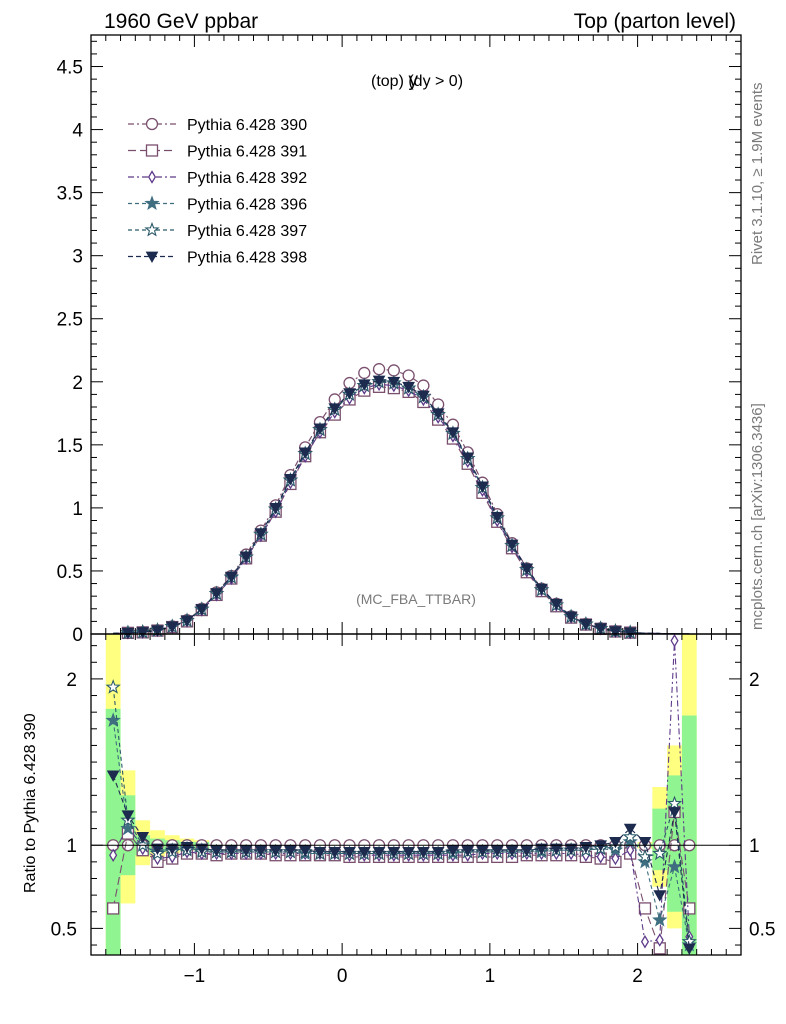 Image resolution: width=786 pixels, height=1024 pixels. What do you see at coordinates (247, 258) in the screenshot?
I see `legend-label: Pythia 6.428 398` at bounding box center [247, 258].